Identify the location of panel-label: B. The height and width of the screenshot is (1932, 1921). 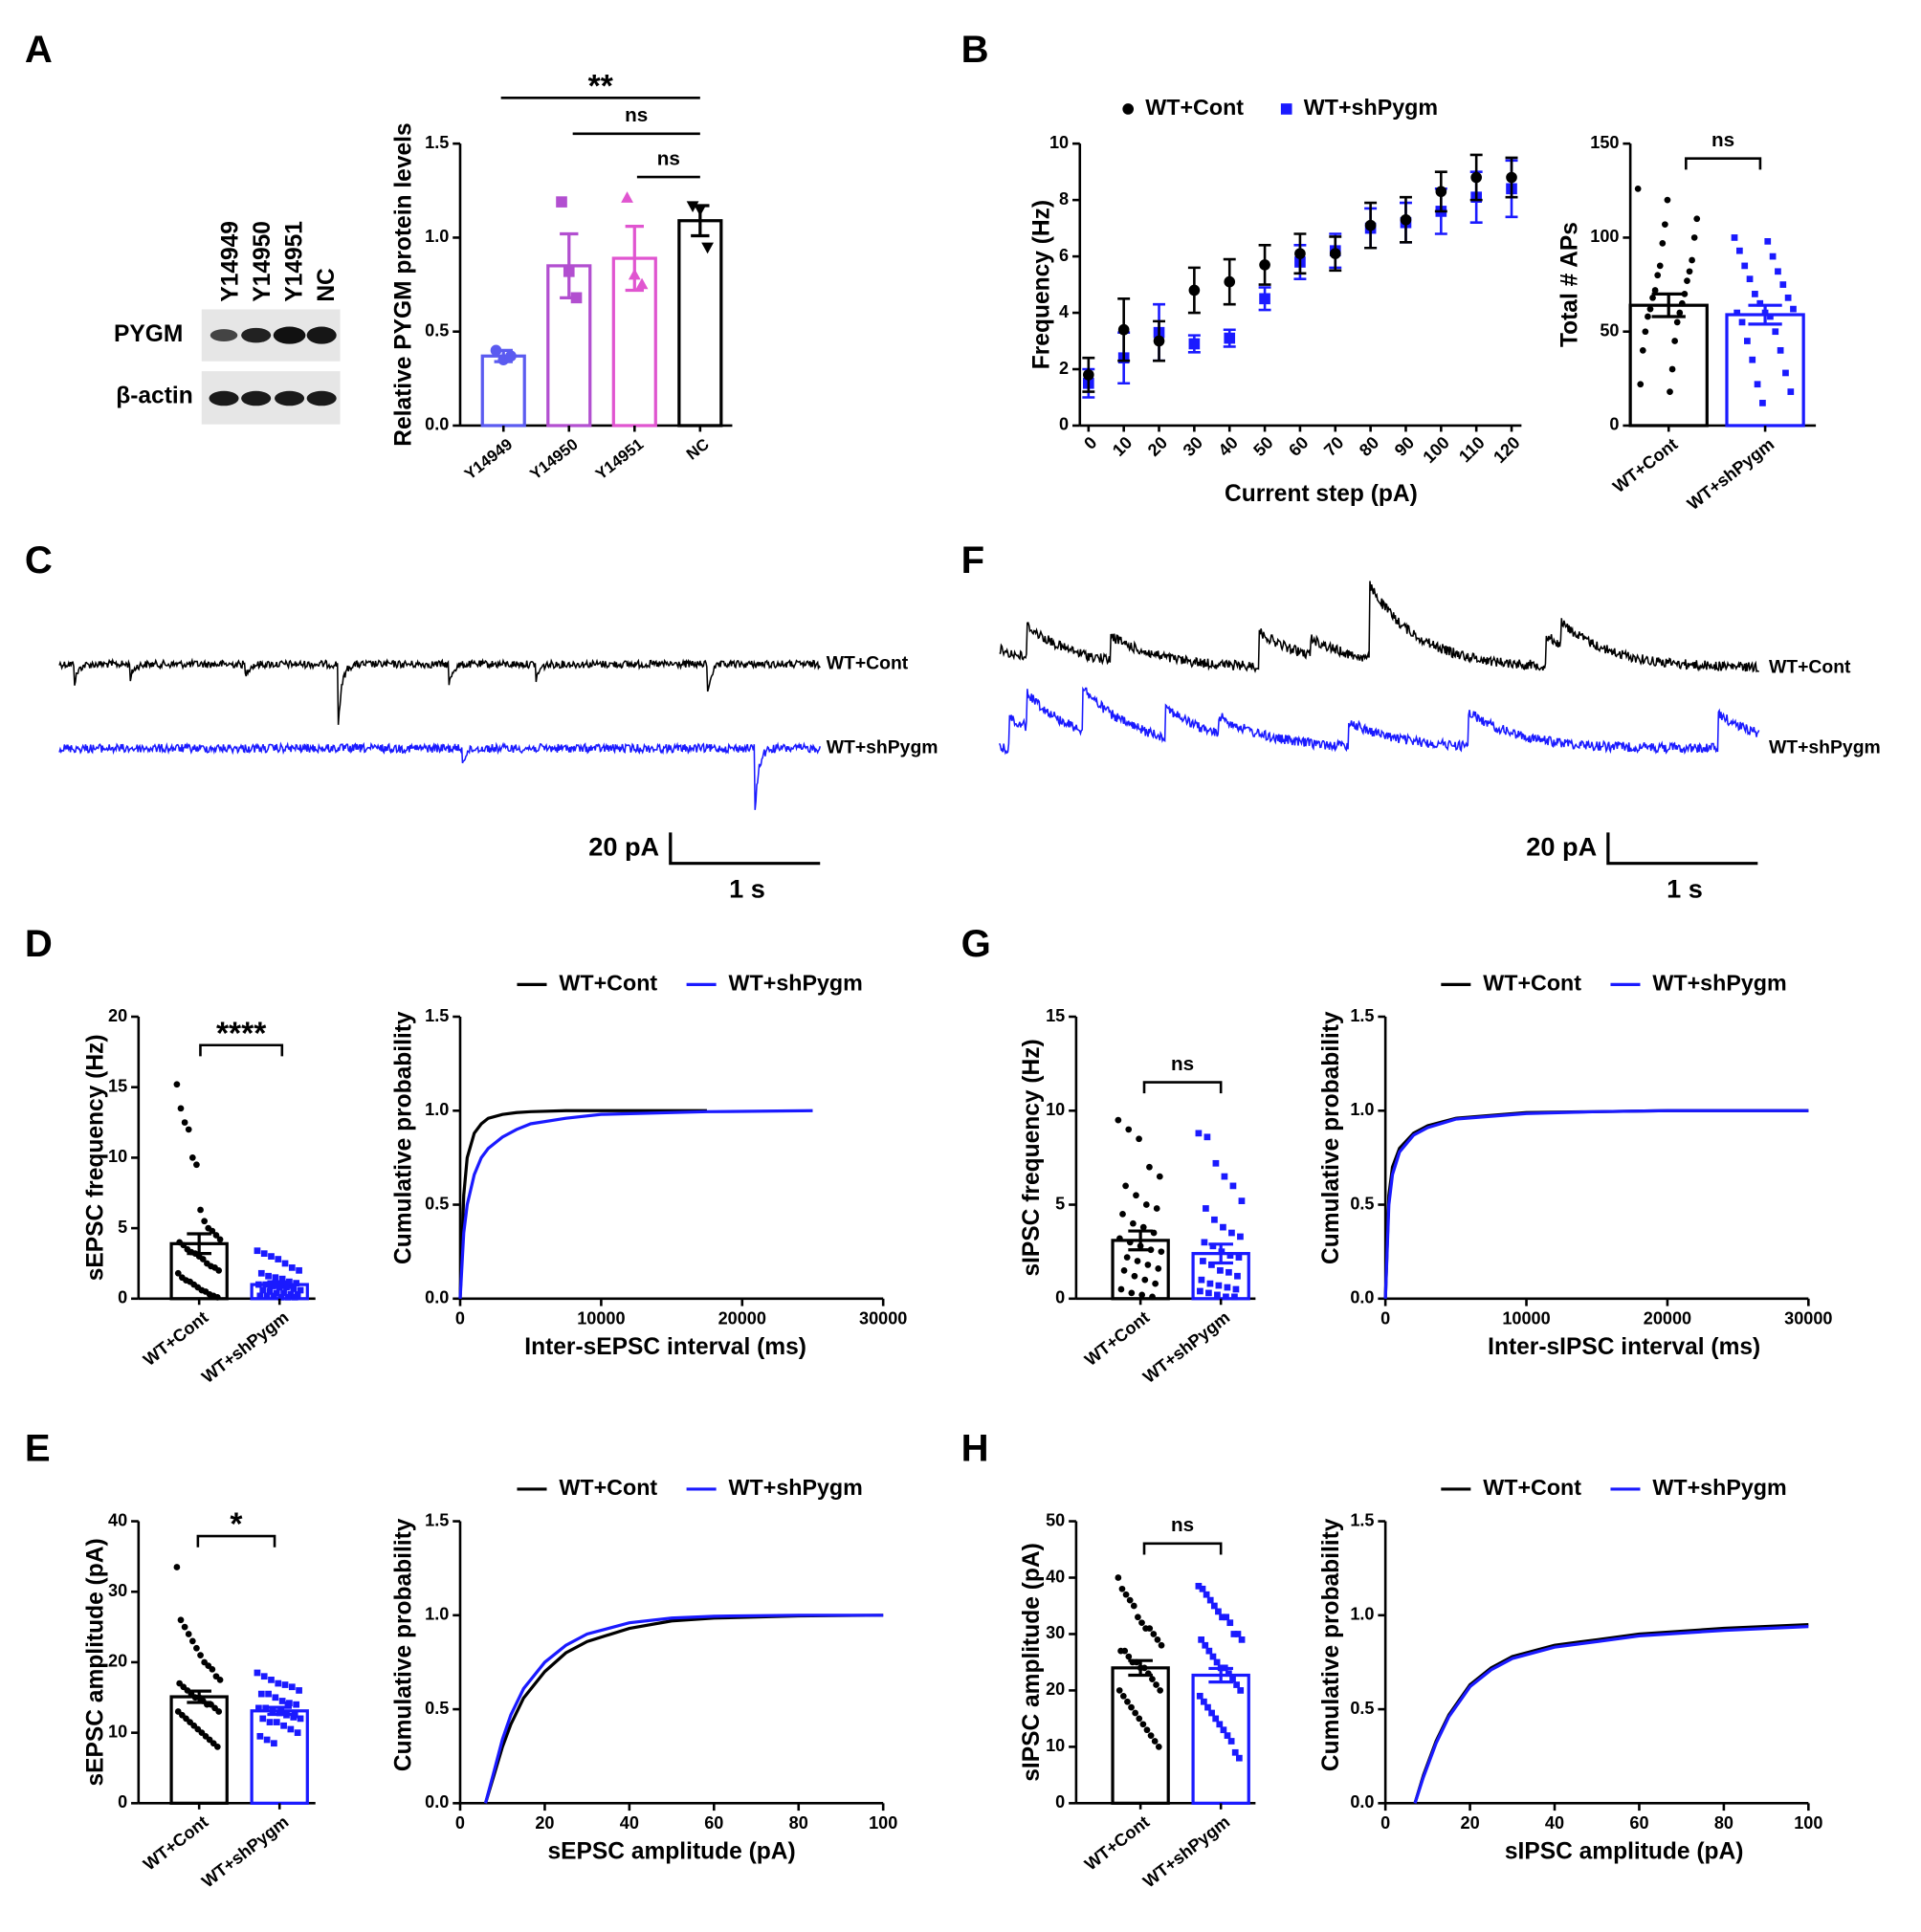
(975, 50).